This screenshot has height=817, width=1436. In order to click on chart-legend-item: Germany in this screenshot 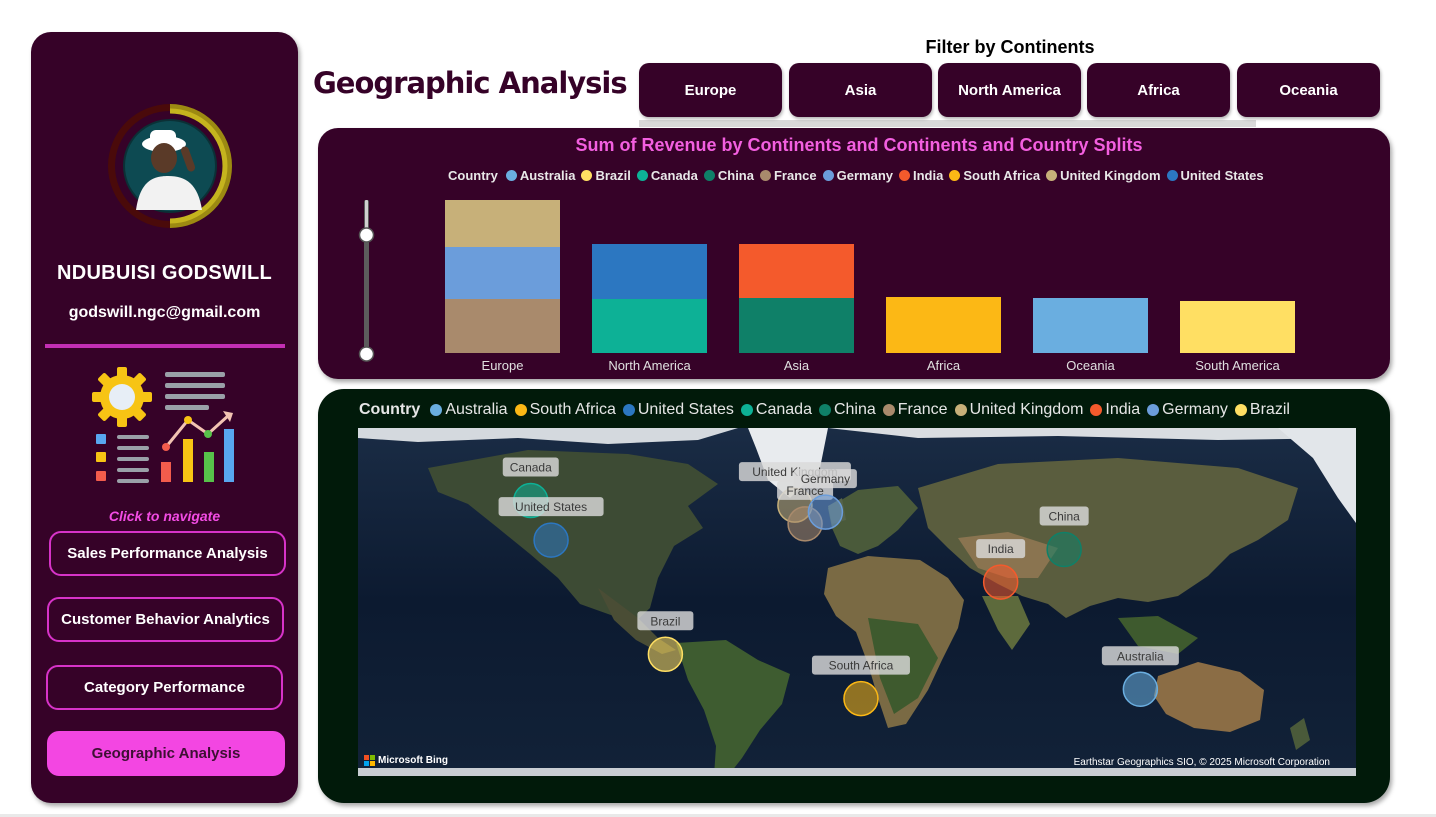, I will do `click(857, 175)`.